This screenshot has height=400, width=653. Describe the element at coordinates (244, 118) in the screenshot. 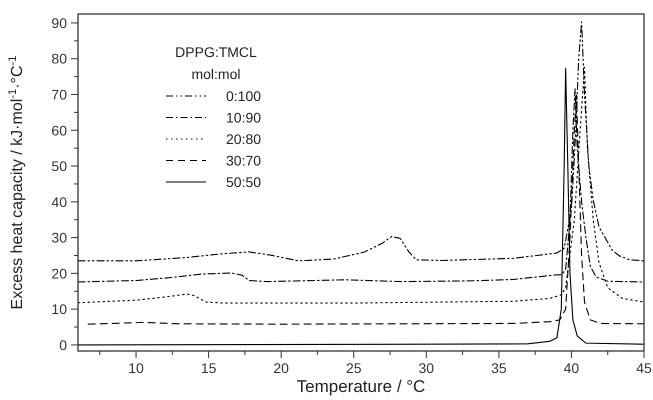

I see `legend-label: 10:90` at that location.